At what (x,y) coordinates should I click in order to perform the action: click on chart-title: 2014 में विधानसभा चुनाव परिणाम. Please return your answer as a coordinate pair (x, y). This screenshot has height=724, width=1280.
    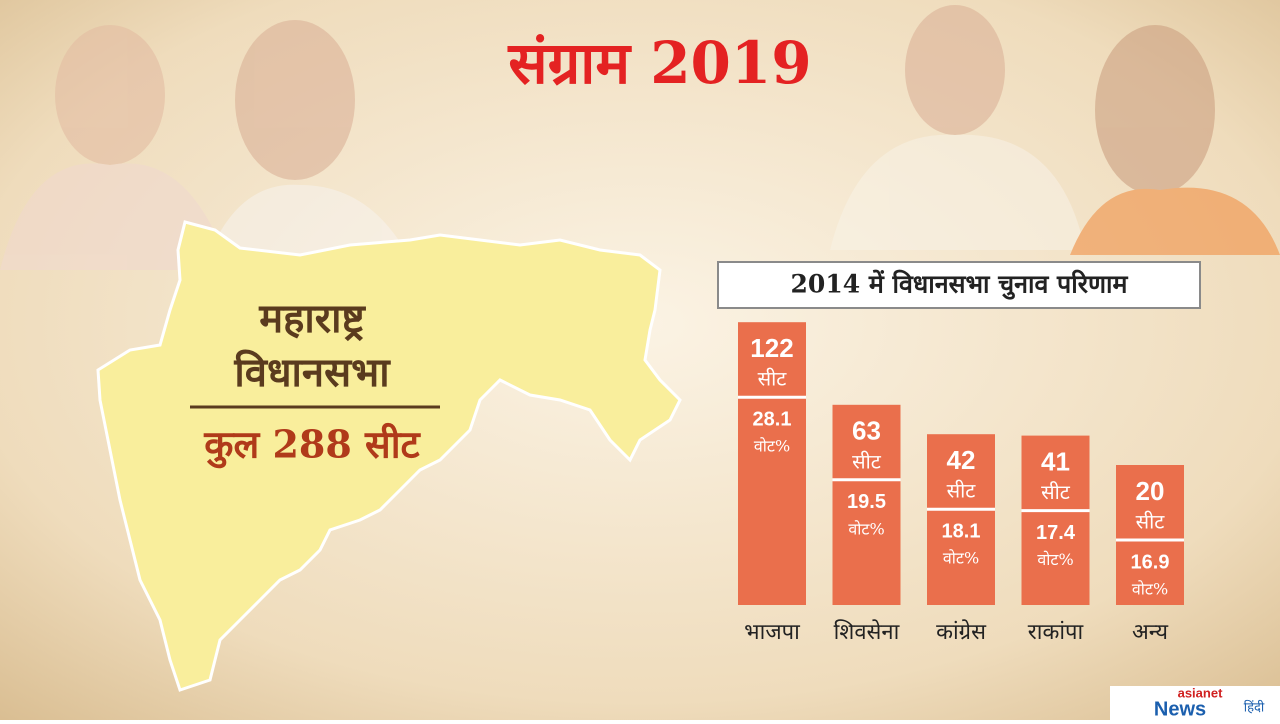
    Looking at the image, I should click on (960, 285).